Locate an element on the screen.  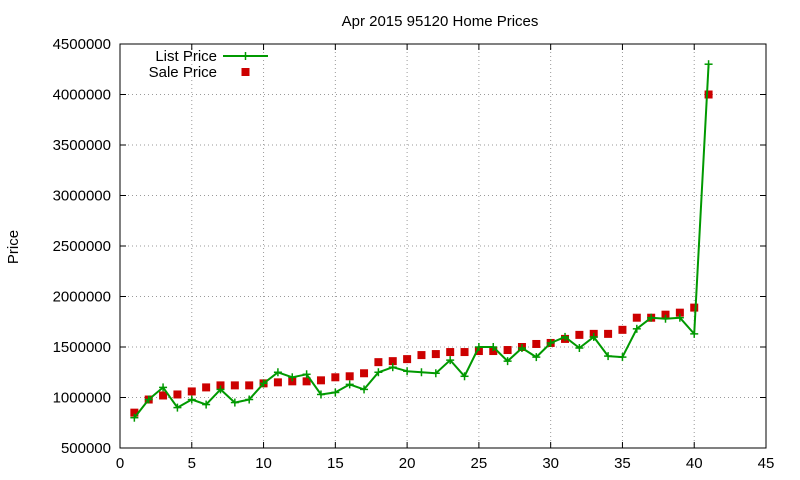
legend-label-sale-price: Sale Price is located at coordinates (183, 72).